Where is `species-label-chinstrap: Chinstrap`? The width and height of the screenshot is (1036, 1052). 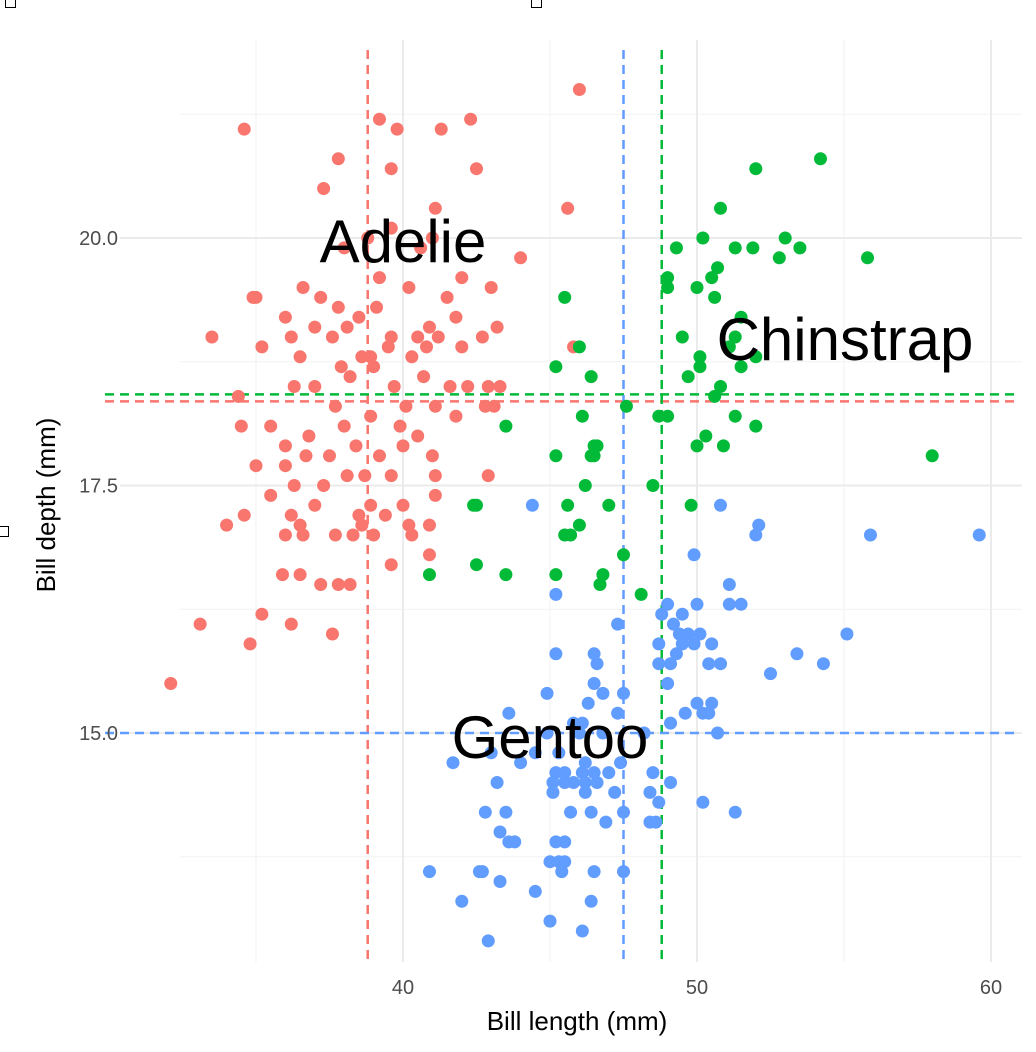
species-label-chinstrap: Chinstrap is located at coordinates (845, 339).